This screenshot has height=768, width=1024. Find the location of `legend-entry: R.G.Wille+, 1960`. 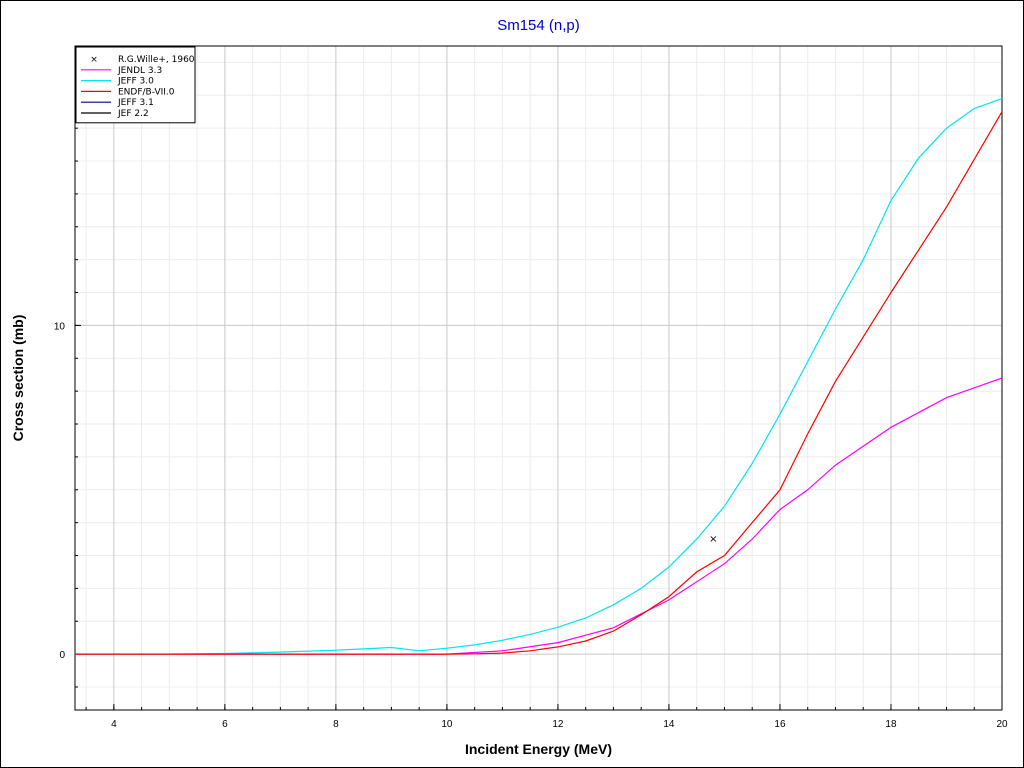

legend-entry: R.G.Wille+, 1960 is located at coordinates (156, 60).